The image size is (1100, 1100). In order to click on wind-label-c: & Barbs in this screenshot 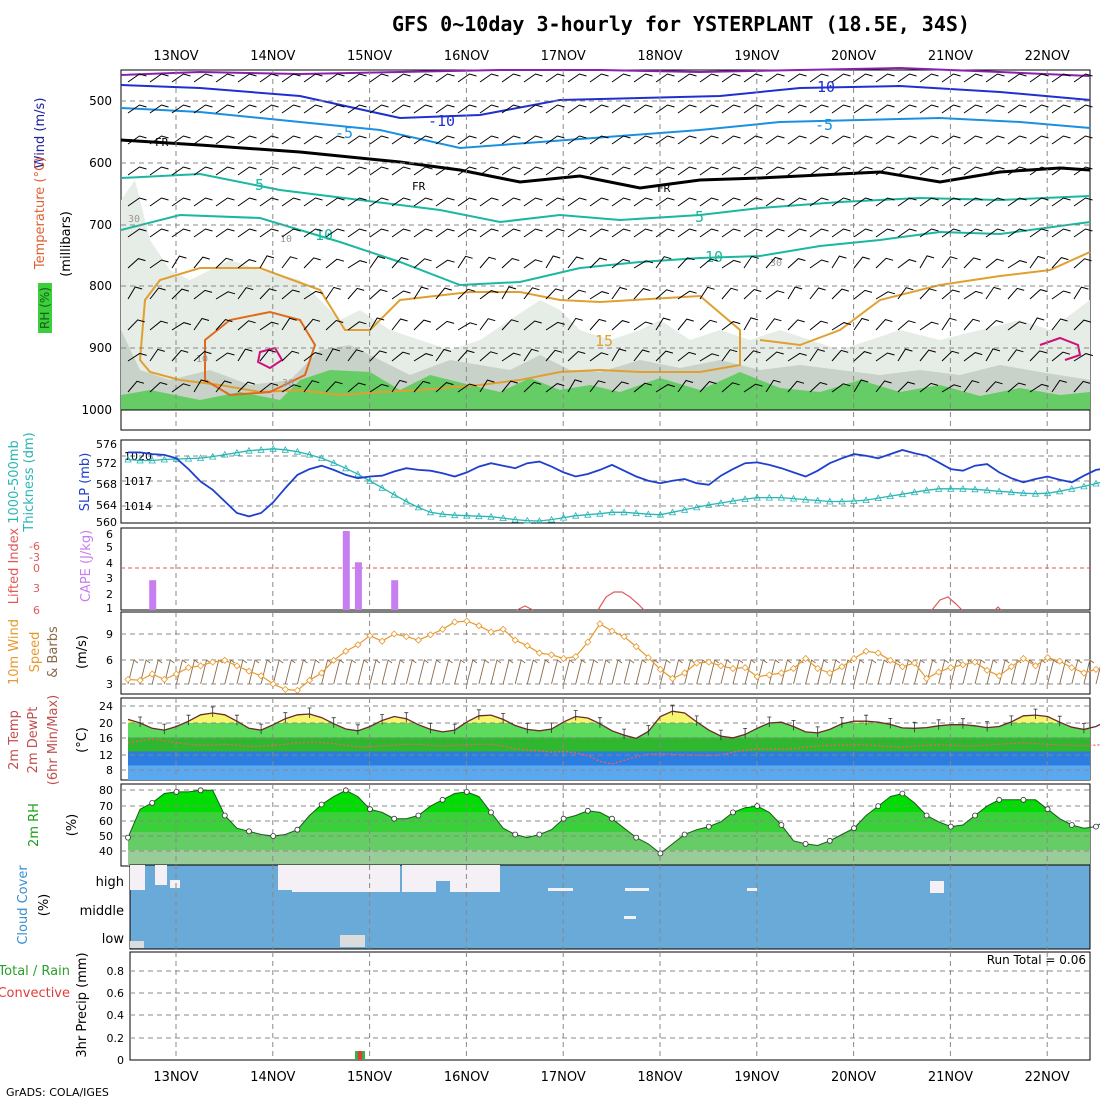, I will do `click(53, 652)`.